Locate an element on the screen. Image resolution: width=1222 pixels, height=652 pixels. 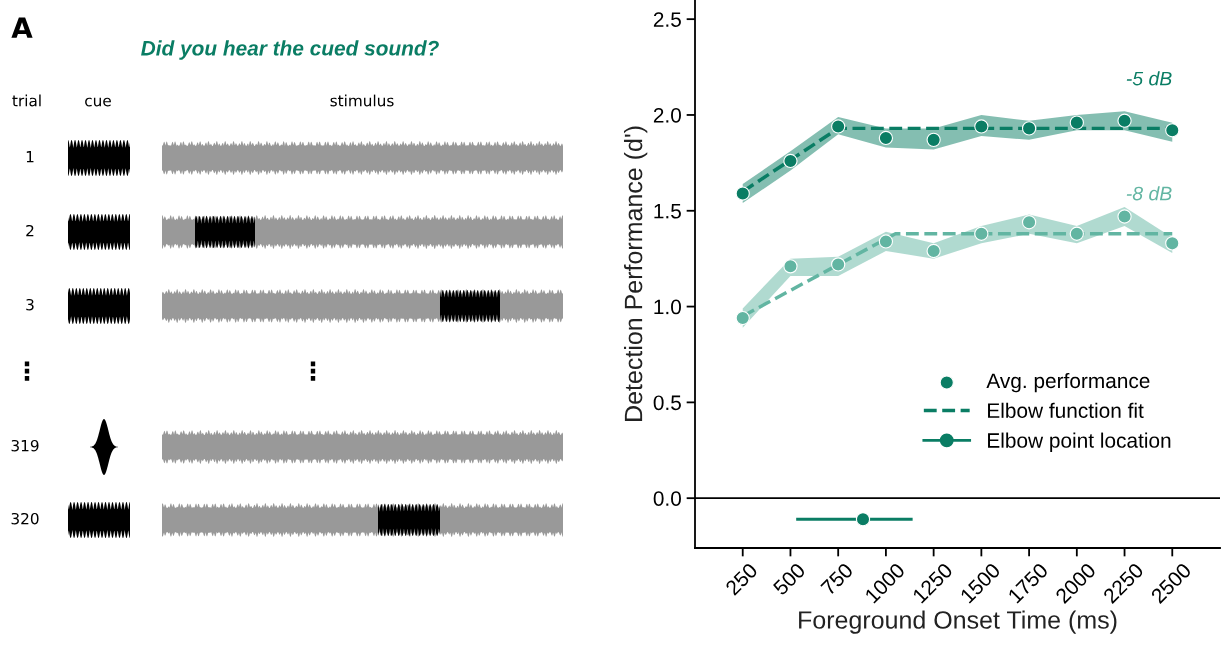
legend-label: Avg. performance is located at coordinates (1068, 382).